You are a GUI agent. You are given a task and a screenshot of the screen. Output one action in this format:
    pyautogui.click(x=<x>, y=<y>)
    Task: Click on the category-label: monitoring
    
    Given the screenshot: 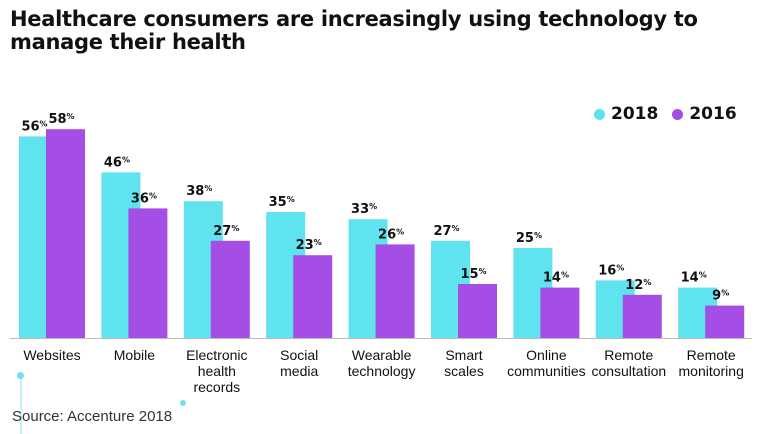 What is the action you would take?
    pyautogui.click(x=711, y=371)
    